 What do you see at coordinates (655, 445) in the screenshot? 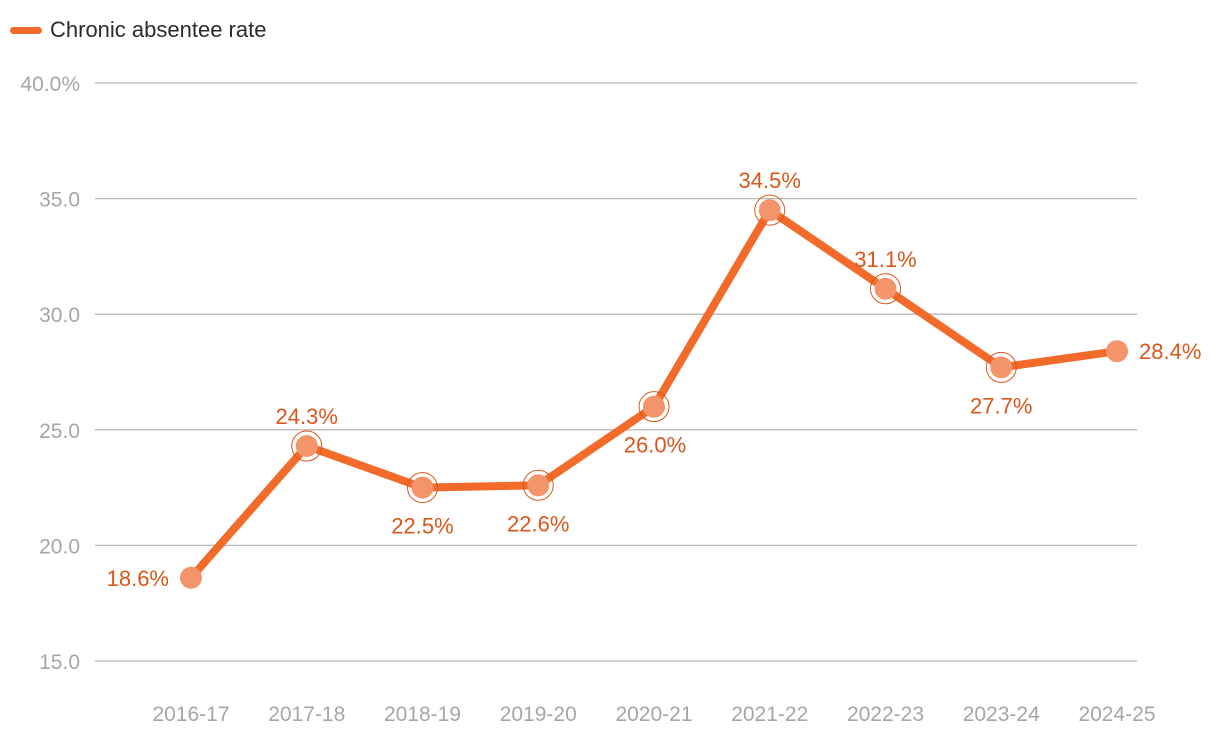
I see `data-label: 26.0%` at bounding box center [655, 445].